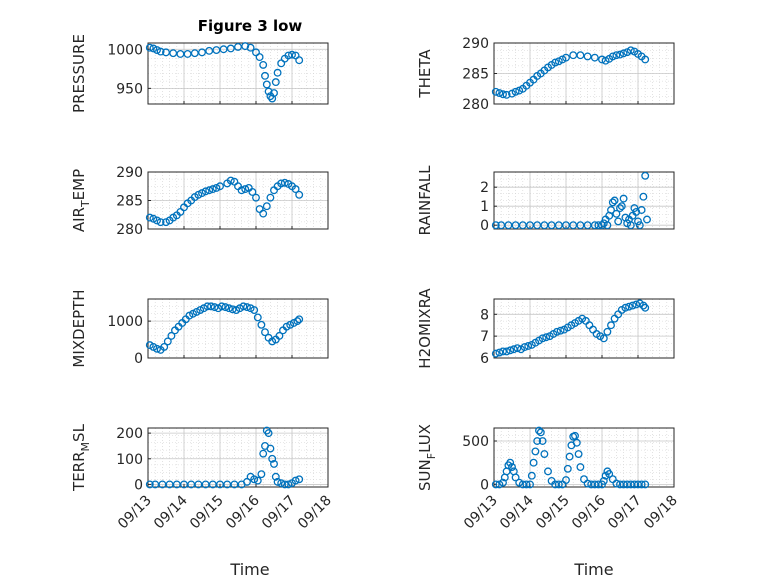  Describe the element at coordinates (199, 201) in the screenshot. I see `subplot-air_temp: 280 285 290 AIRTEMP` at that location.